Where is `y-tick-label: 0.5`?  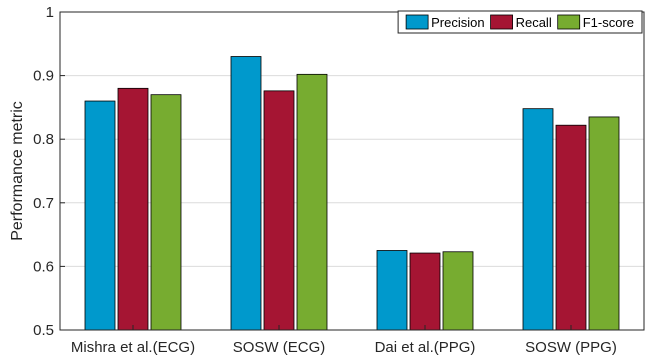 y-tick-label: 0.5 is located at coordinates (43, 330).